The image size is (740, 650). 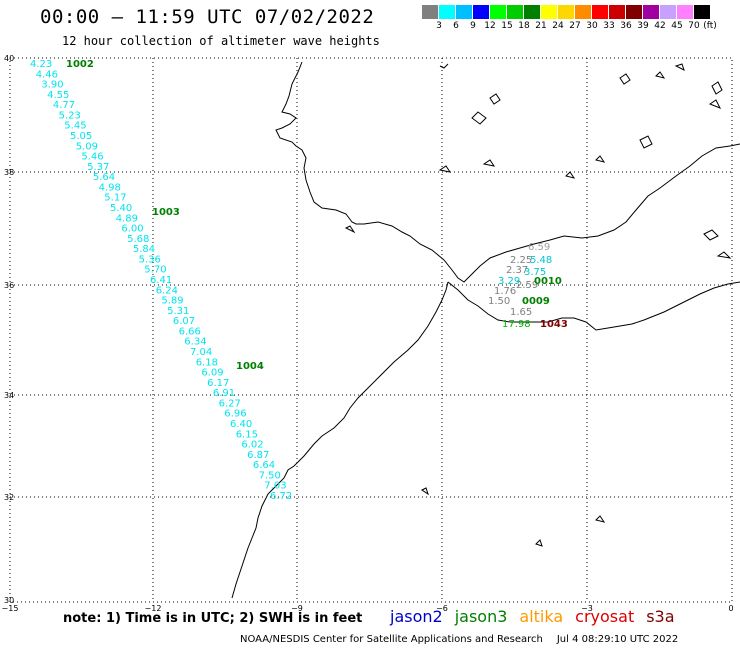 I want to click on west-track-times: 1002 1003 1004, so click(x=165, y=215).